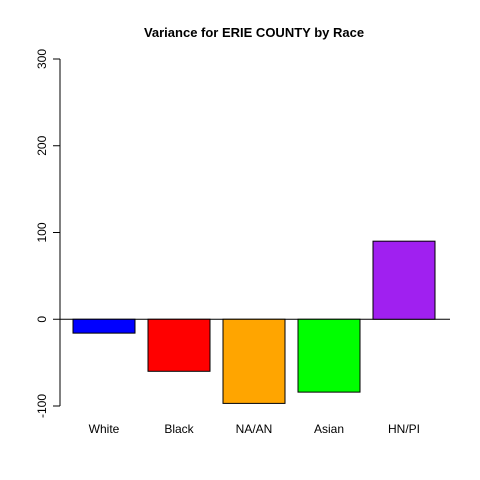 The height and width of the screenshot is (480, 480). What do you see at coordinates (254, 361) in the screenshot?
I see `bar-na-an` at bounding box center [254, 361].